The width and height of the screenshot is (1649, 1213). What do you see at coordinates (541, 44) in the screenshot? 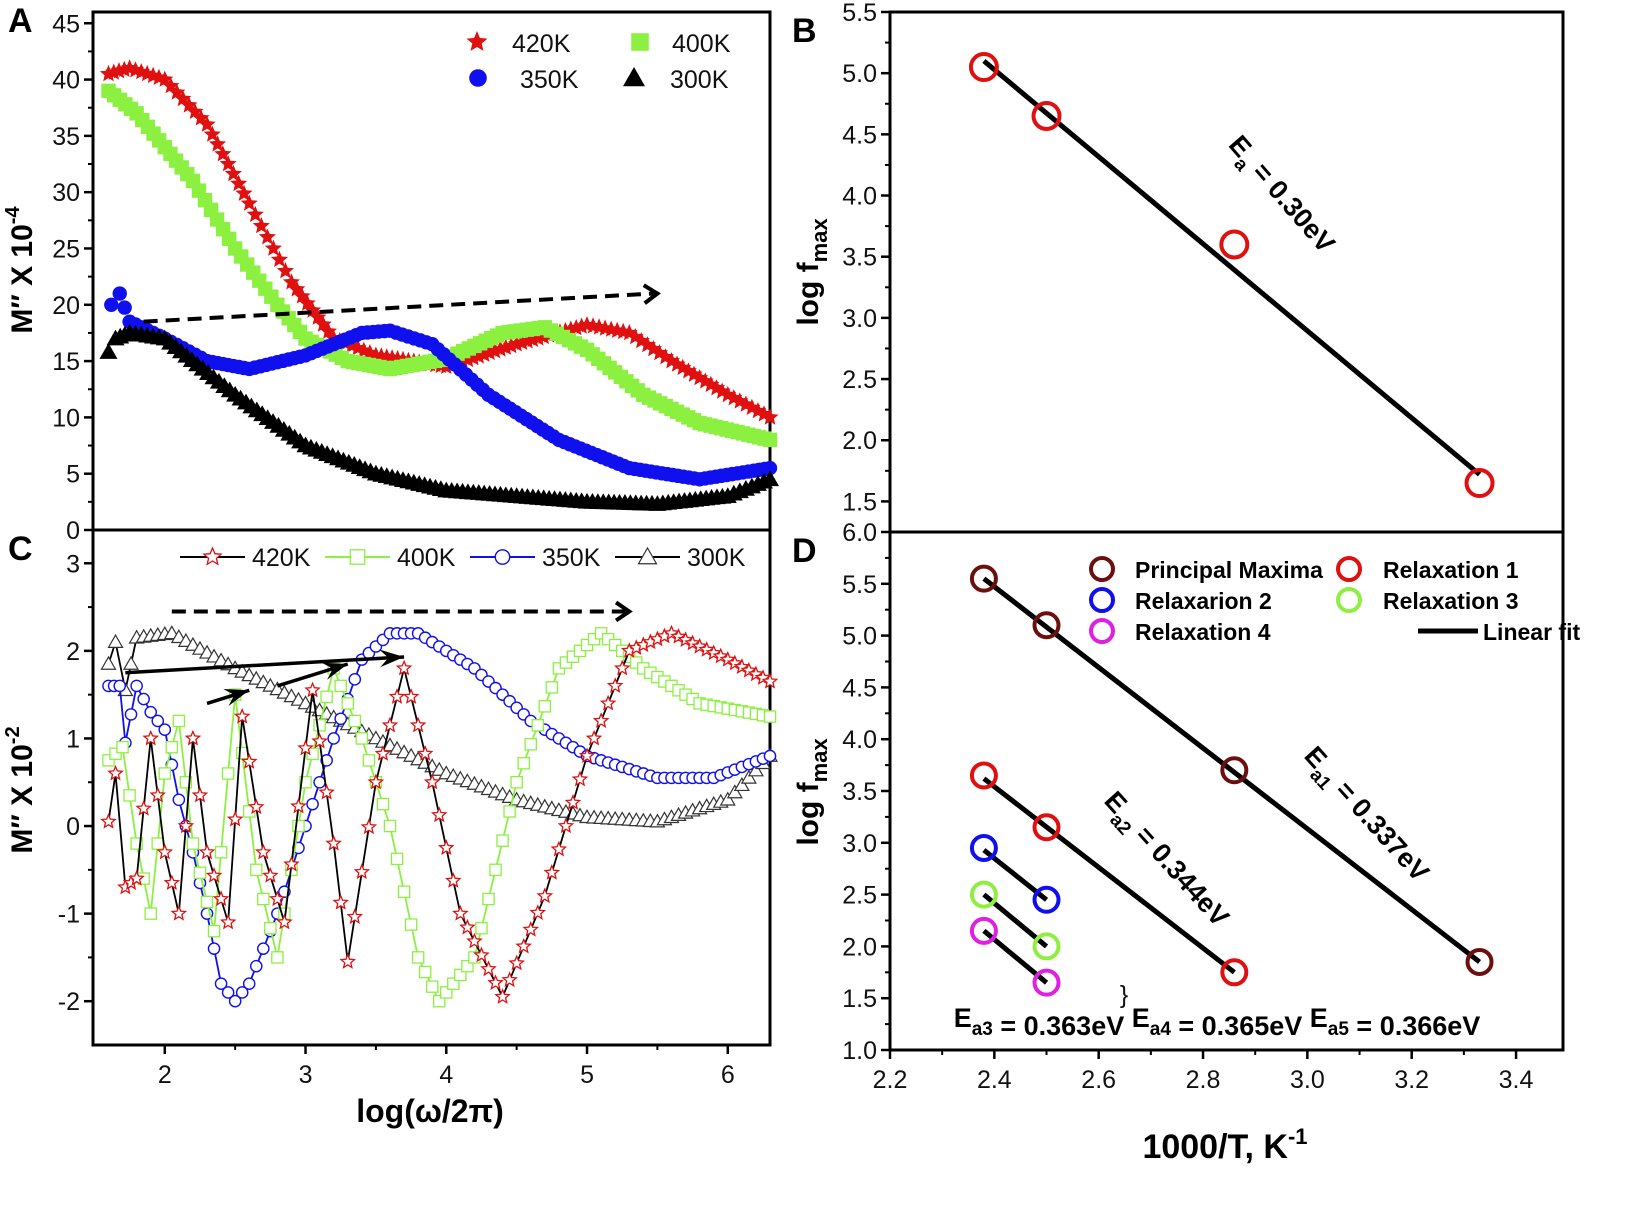
I see `legend-label: 420K` at bounding box center [541, 44].